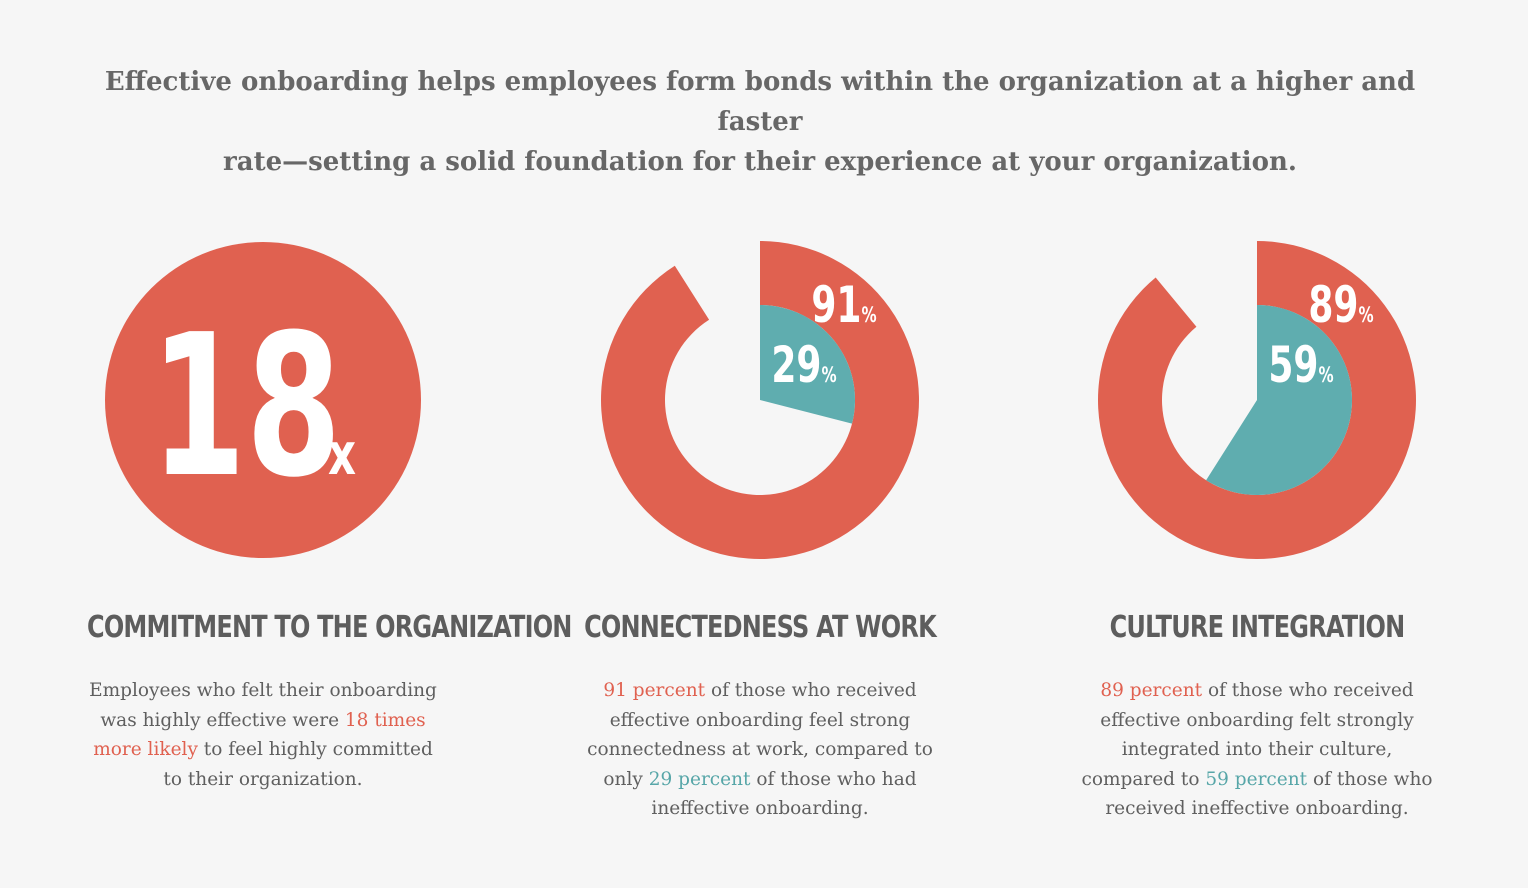  Describe the element at coordinates (1370, 779) in the screenshot. I see `culture-line-4c: of those who` at that location.